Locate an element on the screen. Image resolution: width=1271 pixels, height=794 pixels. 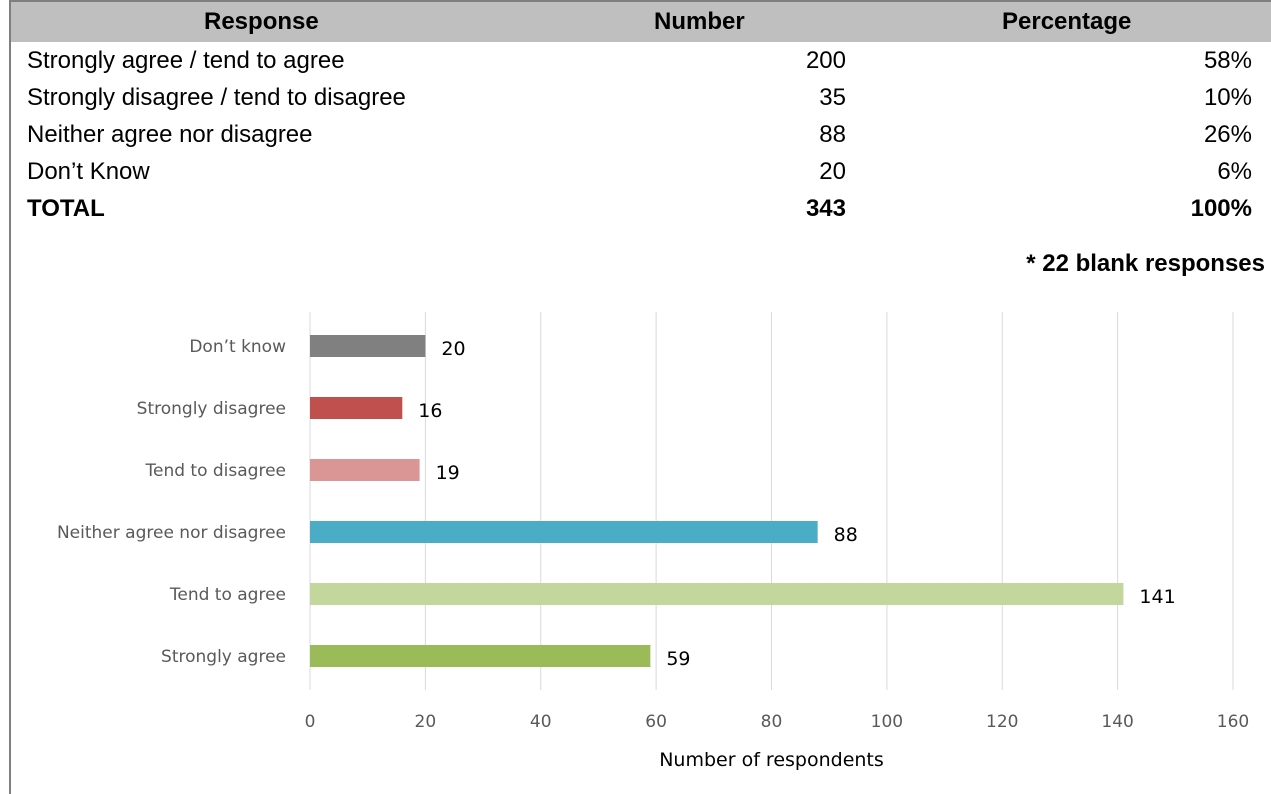
x-axis-label: Number of respondents is located at coordinates (771, 760).